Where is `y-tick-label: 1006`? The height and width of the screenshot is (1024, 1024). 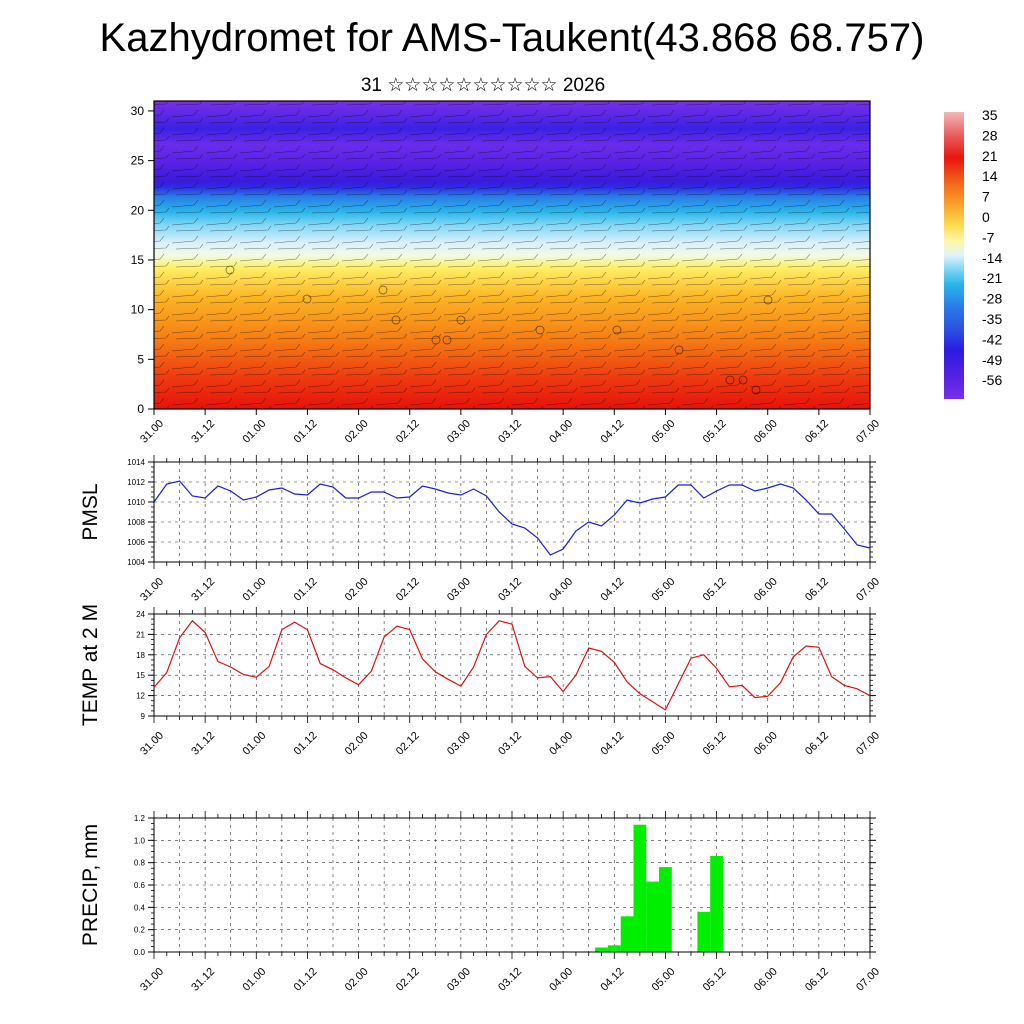 y-tick-label: 1006 is located at coordinates (136, 542).